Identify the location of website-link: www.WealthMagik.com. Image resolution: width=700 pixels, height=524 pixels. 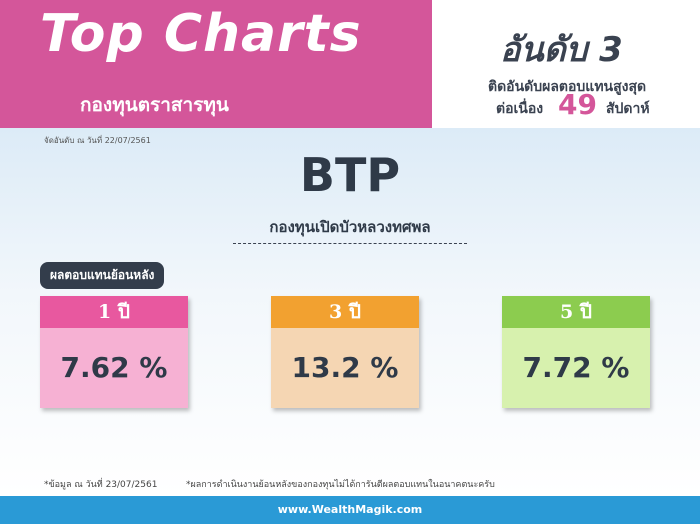
(350, 509).